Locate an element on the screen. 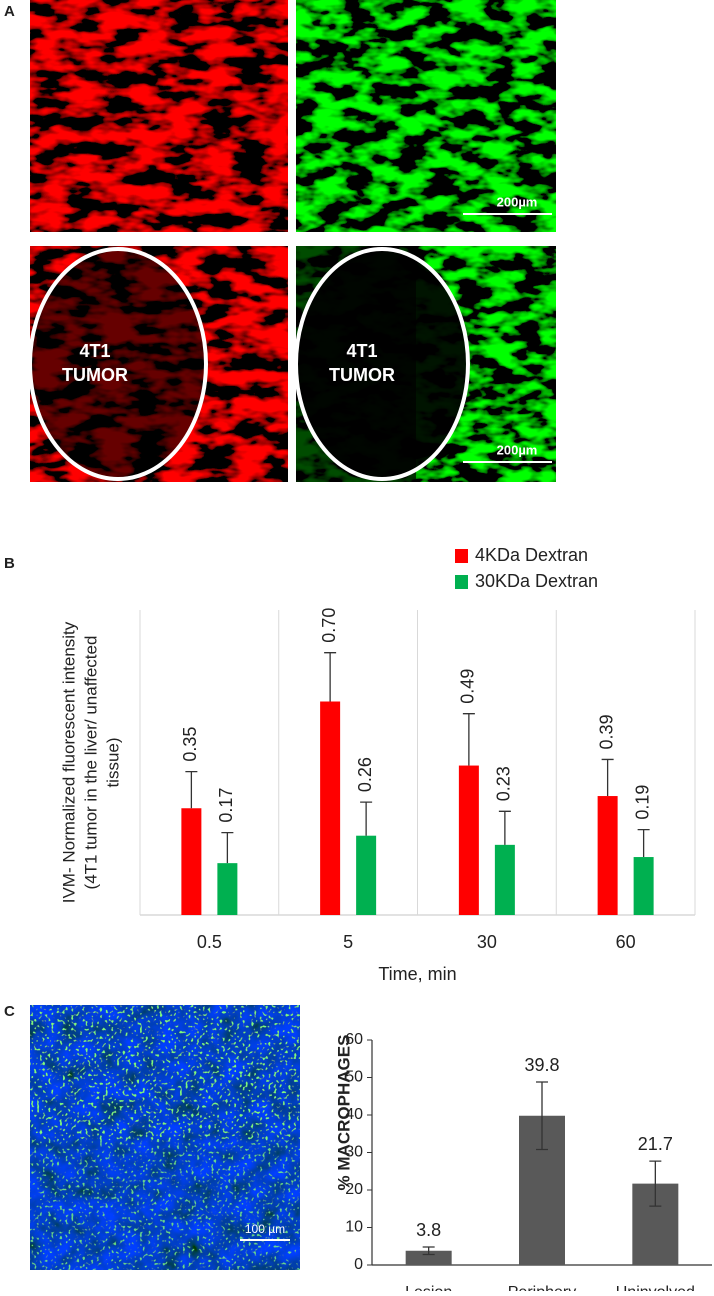 The height and width of the screenshot is (1296, 714). y-tick-label: 30 is located at coordinates (354, 1152).